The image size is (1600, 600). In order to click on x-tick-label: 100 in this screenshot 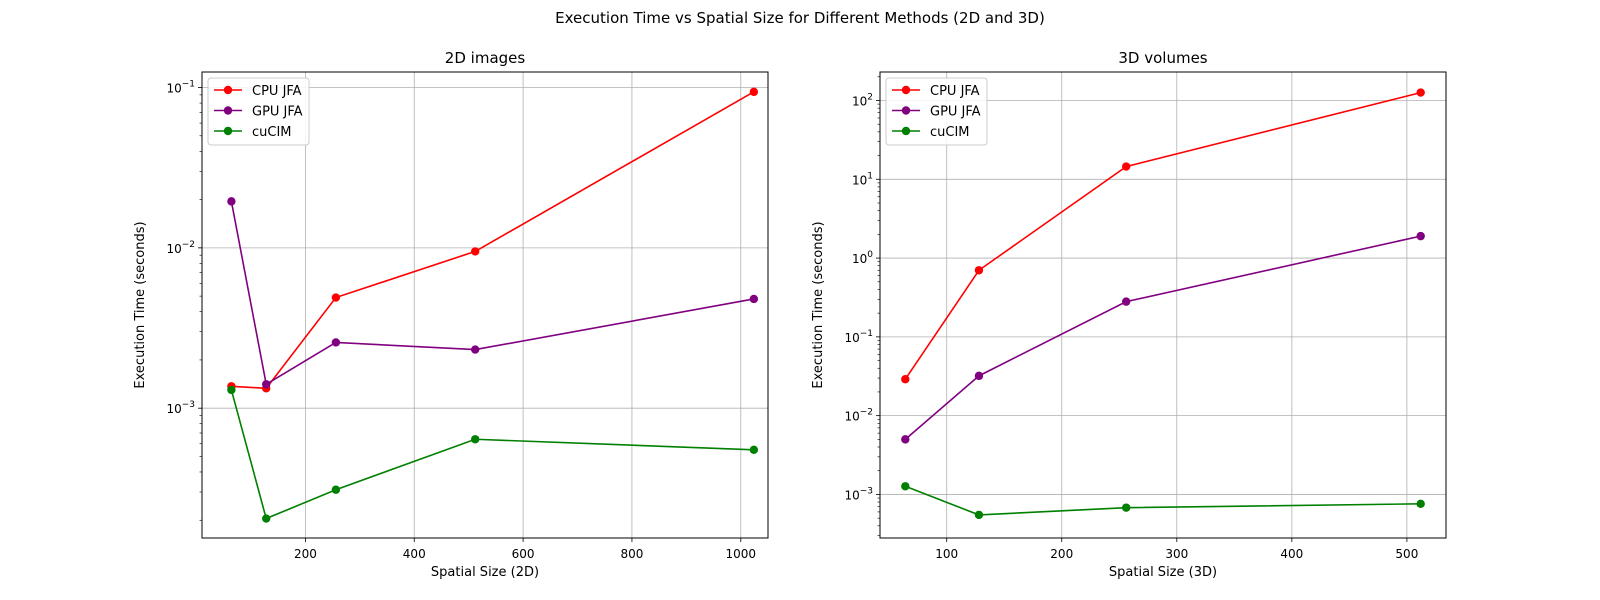, I will do `click(946, 554)`.